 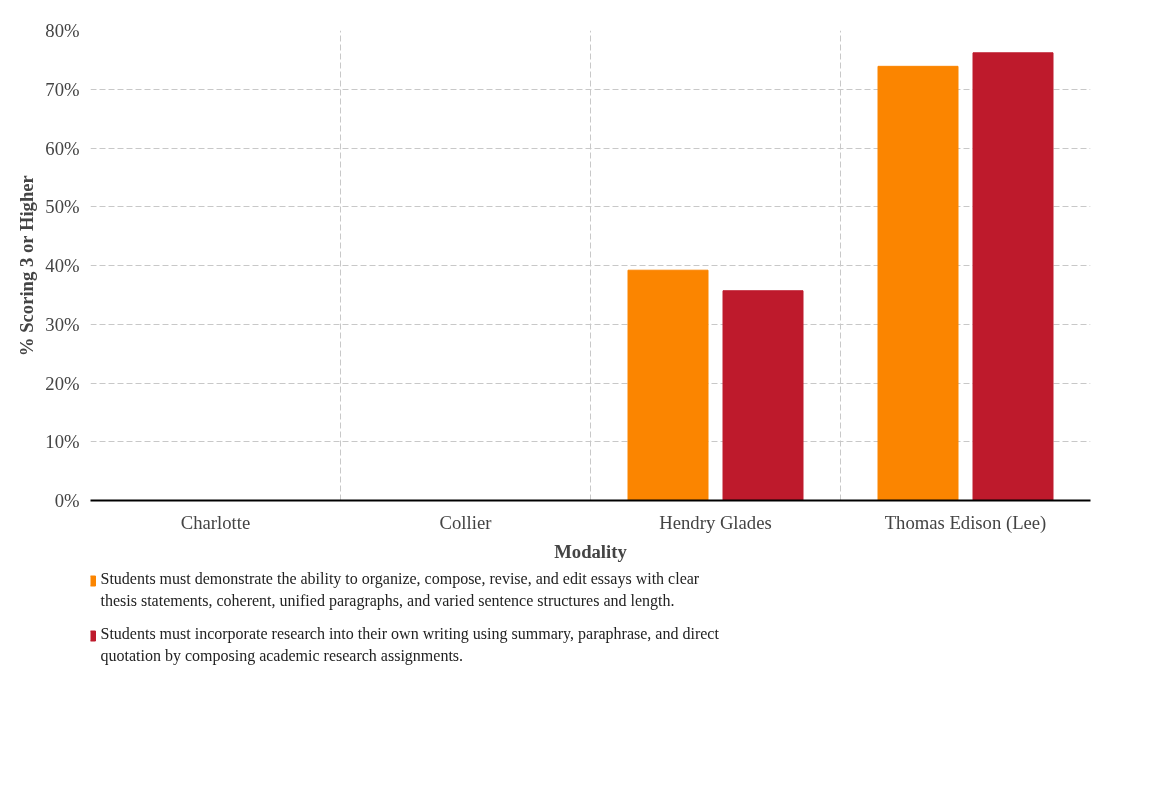 What do you see at coordinates (410, 645) in the screenshot?
I see `legend-label: Students must incorporate research into their own writing using summary, paraphrase, and direct quotation by composing academic research assignments.` at bounding box center [410, 645].